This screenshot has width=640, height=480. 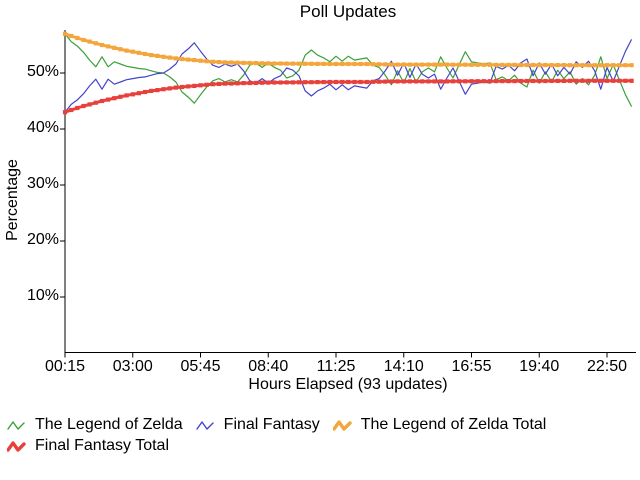 I want to click on x-tick-label: 03:00, so click(x=132, y=366).